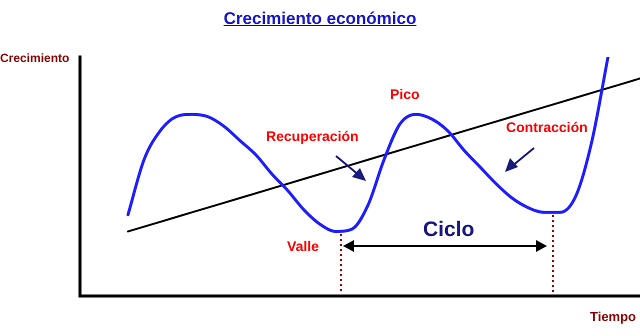 This screenshot has width=640, height=336. What do you see at coordinates (613, 316) in the screenshot?
I see `x-axis-title: Tiempo` at bounding box center [613, 316].